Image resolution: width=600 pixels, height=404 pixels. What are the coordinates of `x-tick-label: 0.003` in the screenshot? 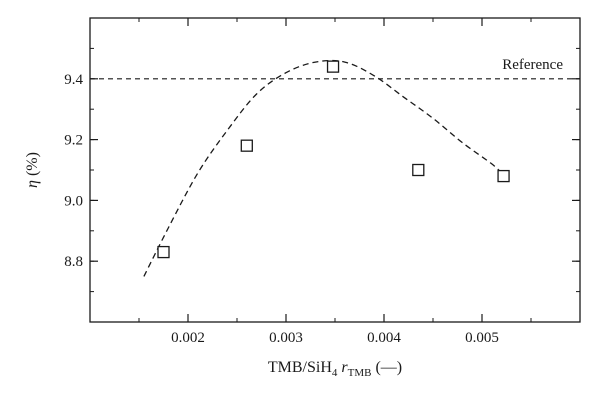 It's located at (286, 338).